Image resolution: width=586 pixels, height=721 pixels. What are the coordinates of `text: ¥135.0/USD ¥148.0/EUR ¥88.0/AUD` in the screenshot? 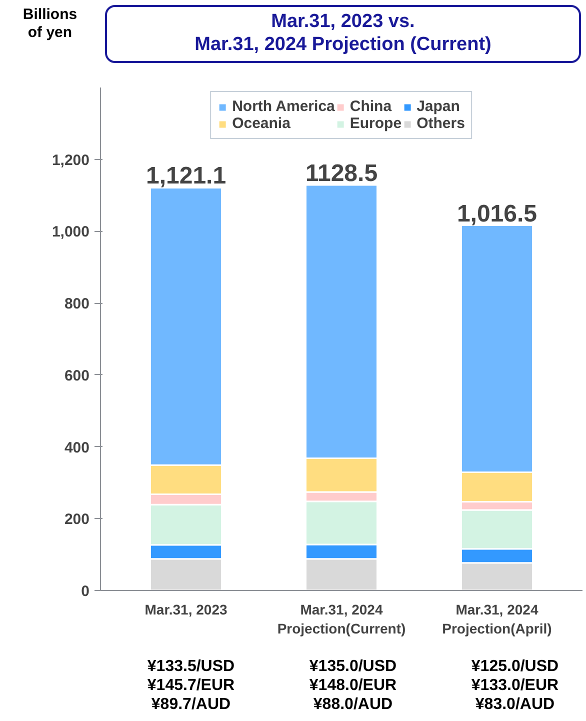 It's located at (353, 686).